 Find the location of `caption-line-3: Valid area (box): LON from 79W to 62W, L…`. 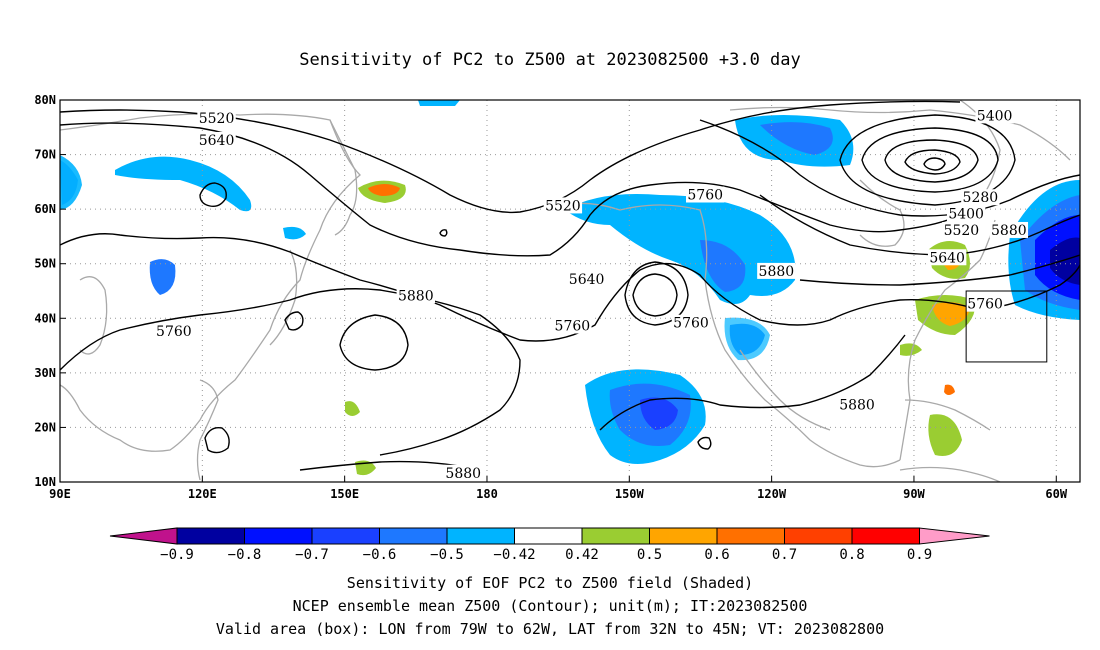

caption-line-3: Valid area (box): LON from 79W to 62W, L… is located at coordinates (550, 629).